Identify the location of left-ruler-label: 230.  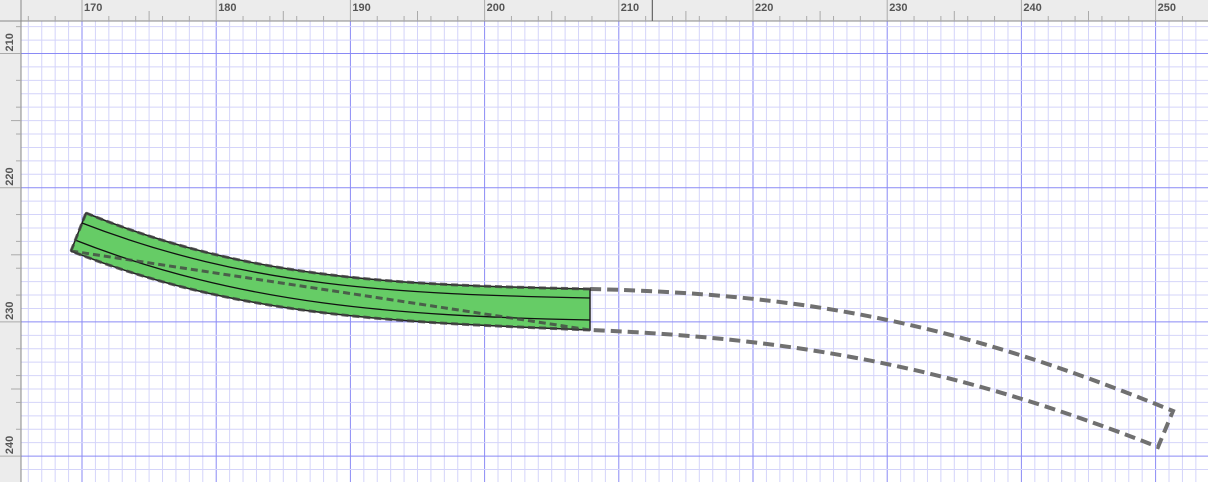
(10, 311).